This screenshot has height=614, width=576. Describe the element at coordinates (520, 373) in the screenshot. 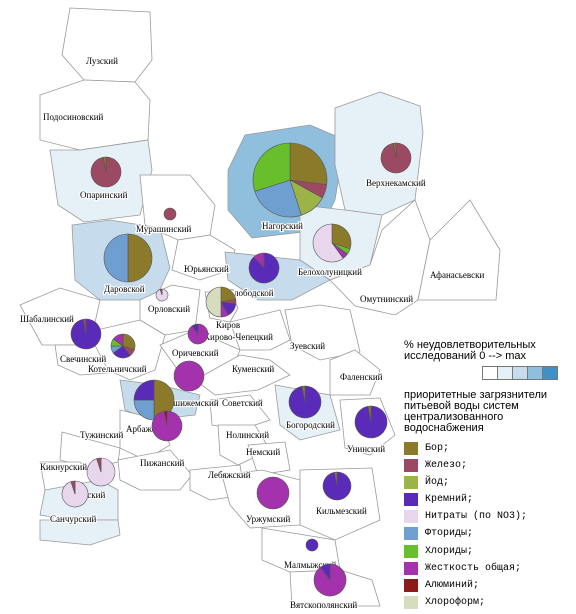

I see `legend-scale` at that location.